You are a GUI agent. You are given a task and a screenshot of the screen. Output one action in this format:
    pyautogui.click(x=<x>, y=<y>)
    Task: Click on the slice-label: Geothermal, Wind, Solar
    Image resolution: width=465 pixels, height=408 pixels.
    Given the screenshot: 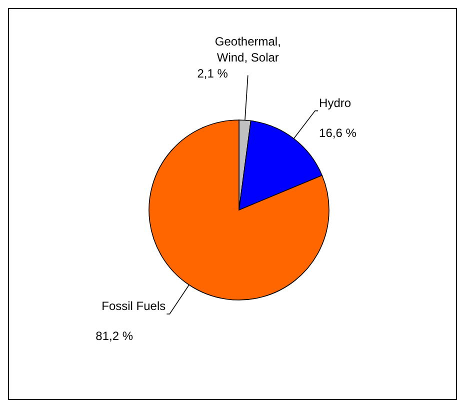 What is the action you would take?
    pyautogui.click(x=247, y=49)
    